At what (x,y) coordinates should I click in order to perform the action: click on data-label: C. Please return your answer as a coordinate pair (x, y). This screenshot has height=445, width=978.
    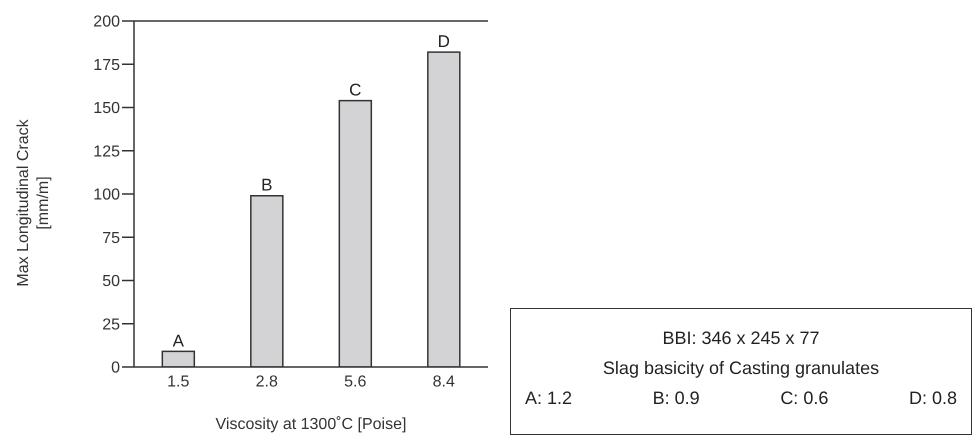
    Looking at the image, I should click on (355, 90).